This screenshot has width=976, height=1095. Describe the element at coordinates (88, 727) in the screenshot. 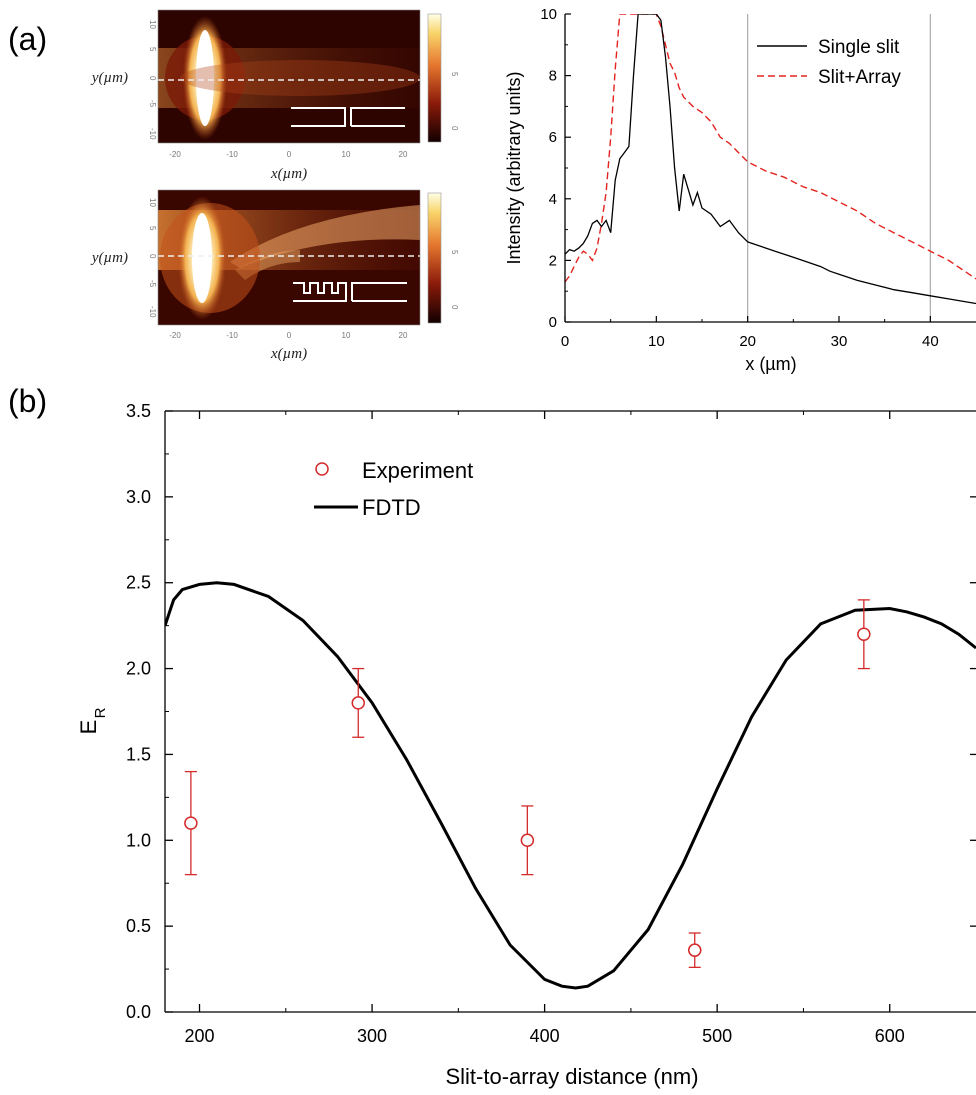

I see `er-label-main: E` at that location.